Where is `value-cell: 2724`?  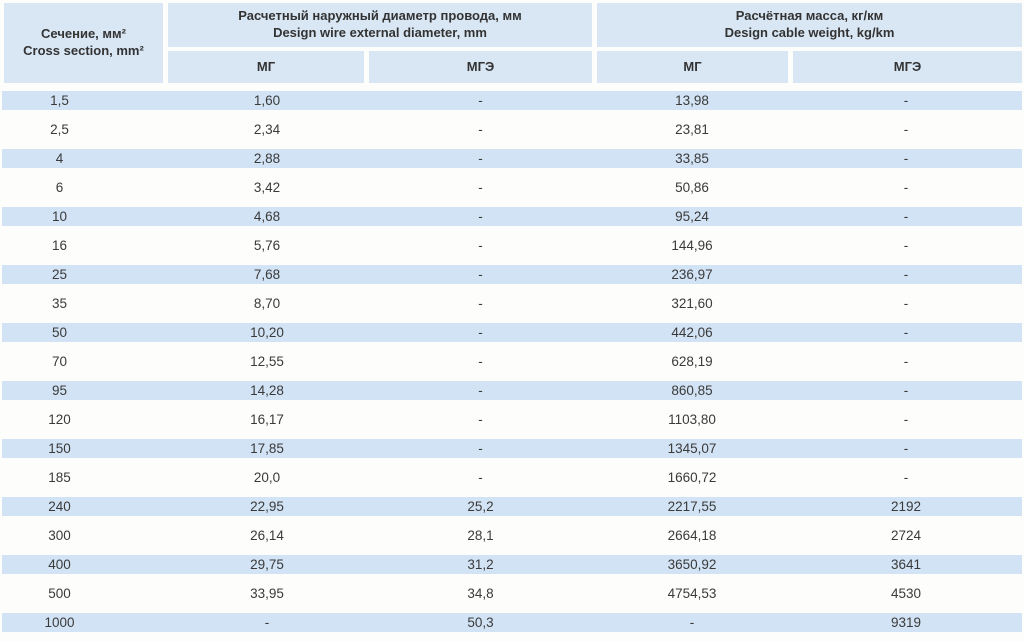 value-cell: 2724 is located at coordinates (906, 535).